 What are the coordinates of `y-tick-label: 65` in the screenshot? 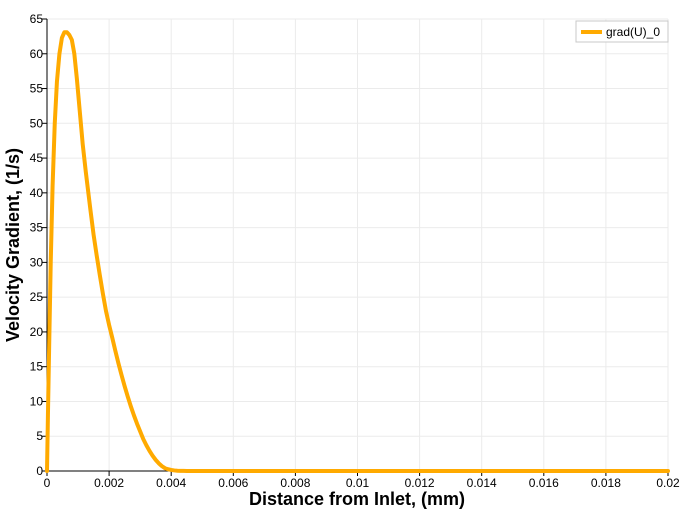 It's located at (37, 19).